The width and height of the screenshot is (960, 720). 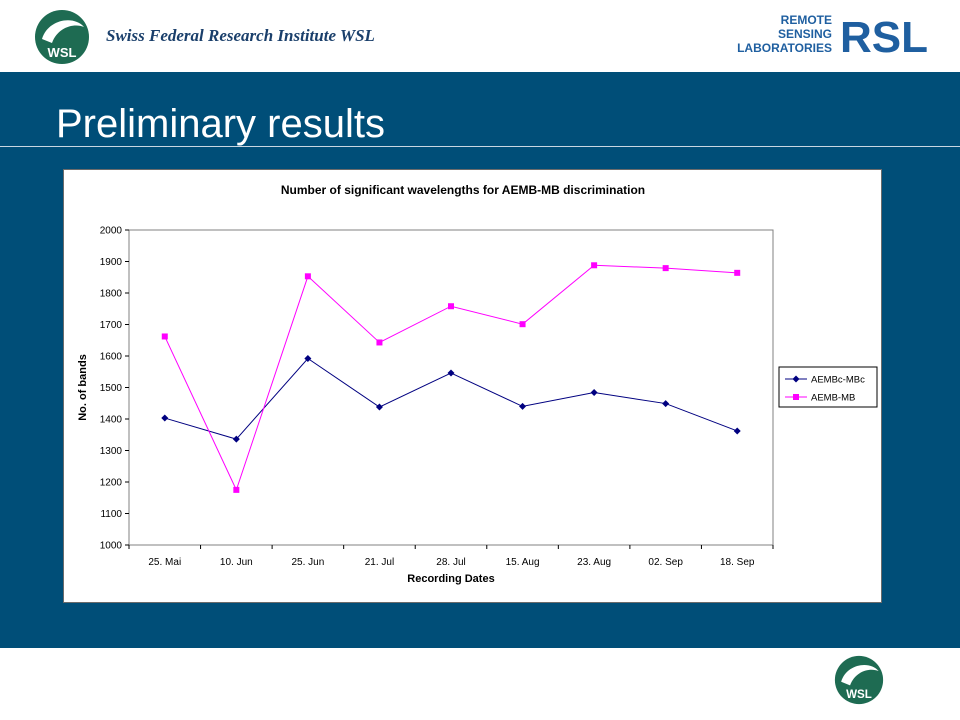 What do you see at coordinates (220, 124) in the screenshot?
I see `slide-title: Preliminary results` at bounding box center [220, 124].